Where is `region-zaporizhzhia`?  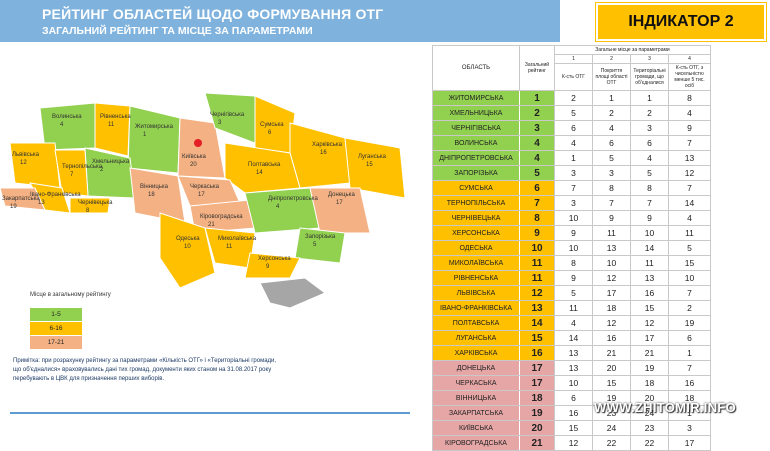
region-zaporizhzhia is located at coordinates (320, 245).